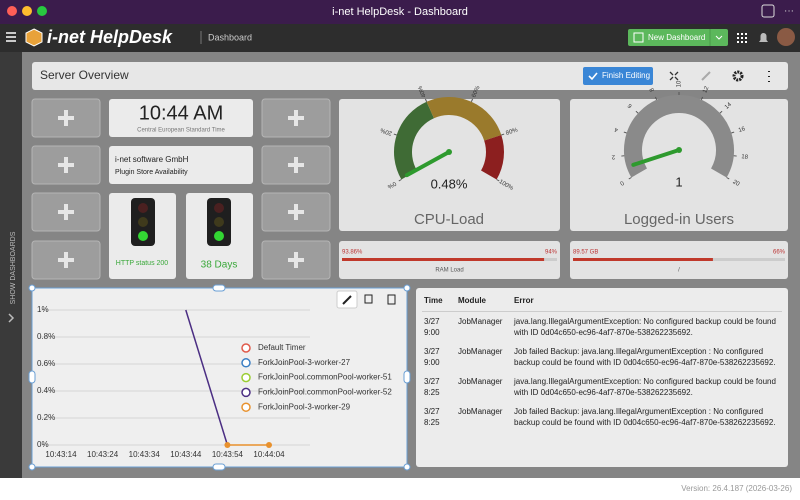  What do you see at coordinates (742, 38) in the screenshot?
I see `apps-icon` at bounding box center [742, 38].